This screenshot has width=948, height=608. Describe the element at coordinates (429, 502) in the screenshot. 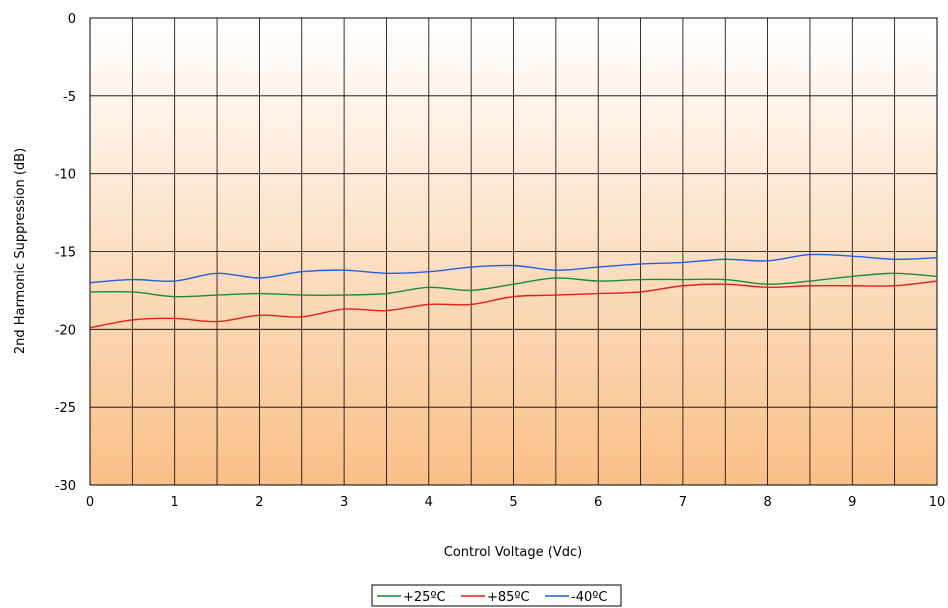

I see `x-tick-label: 4` at that location.